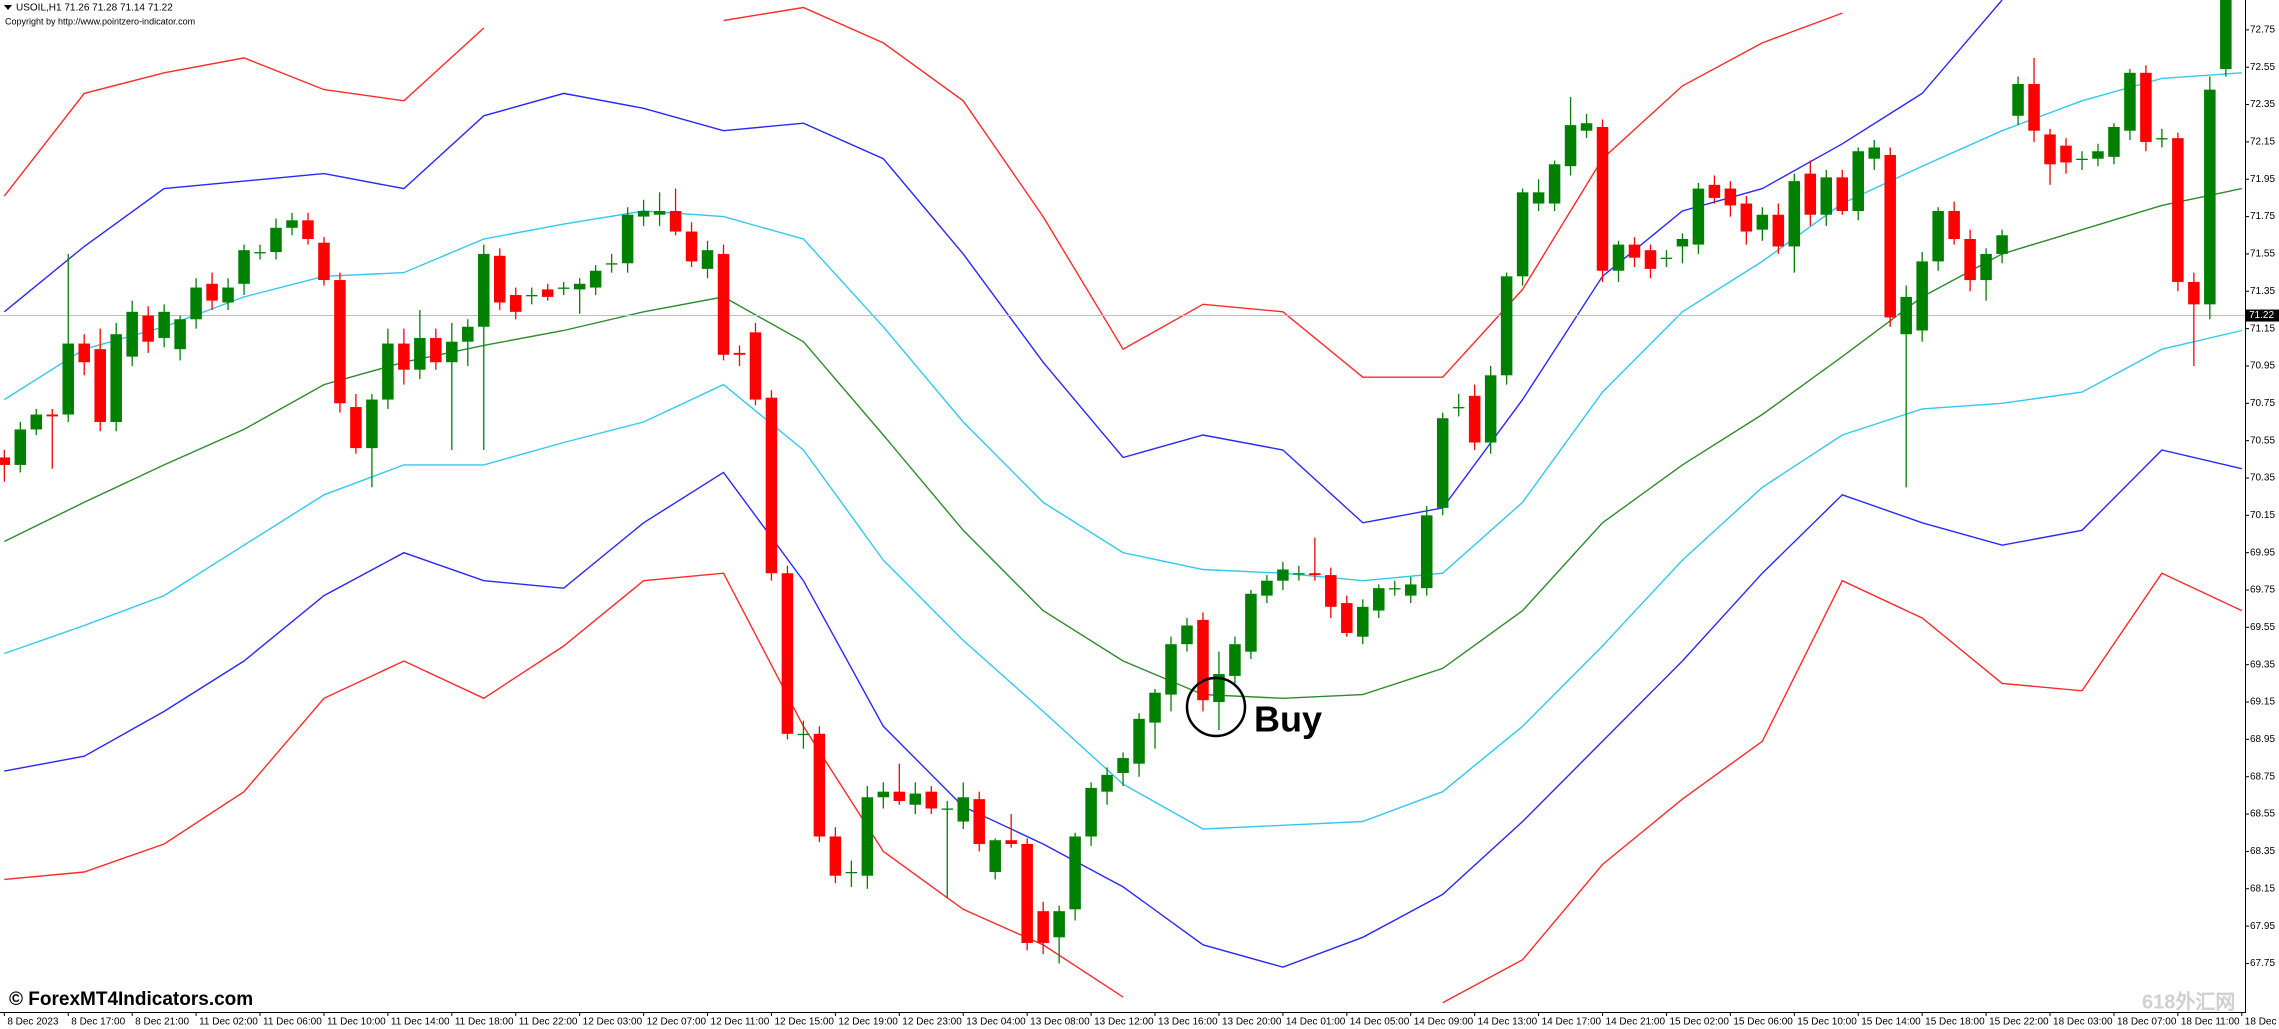 The height and width of the screenshot is (1029, 2279). I want to click on symbol-header: USOIL,H1 71.26 71.28 71.14 71.22, so click(94, 8).